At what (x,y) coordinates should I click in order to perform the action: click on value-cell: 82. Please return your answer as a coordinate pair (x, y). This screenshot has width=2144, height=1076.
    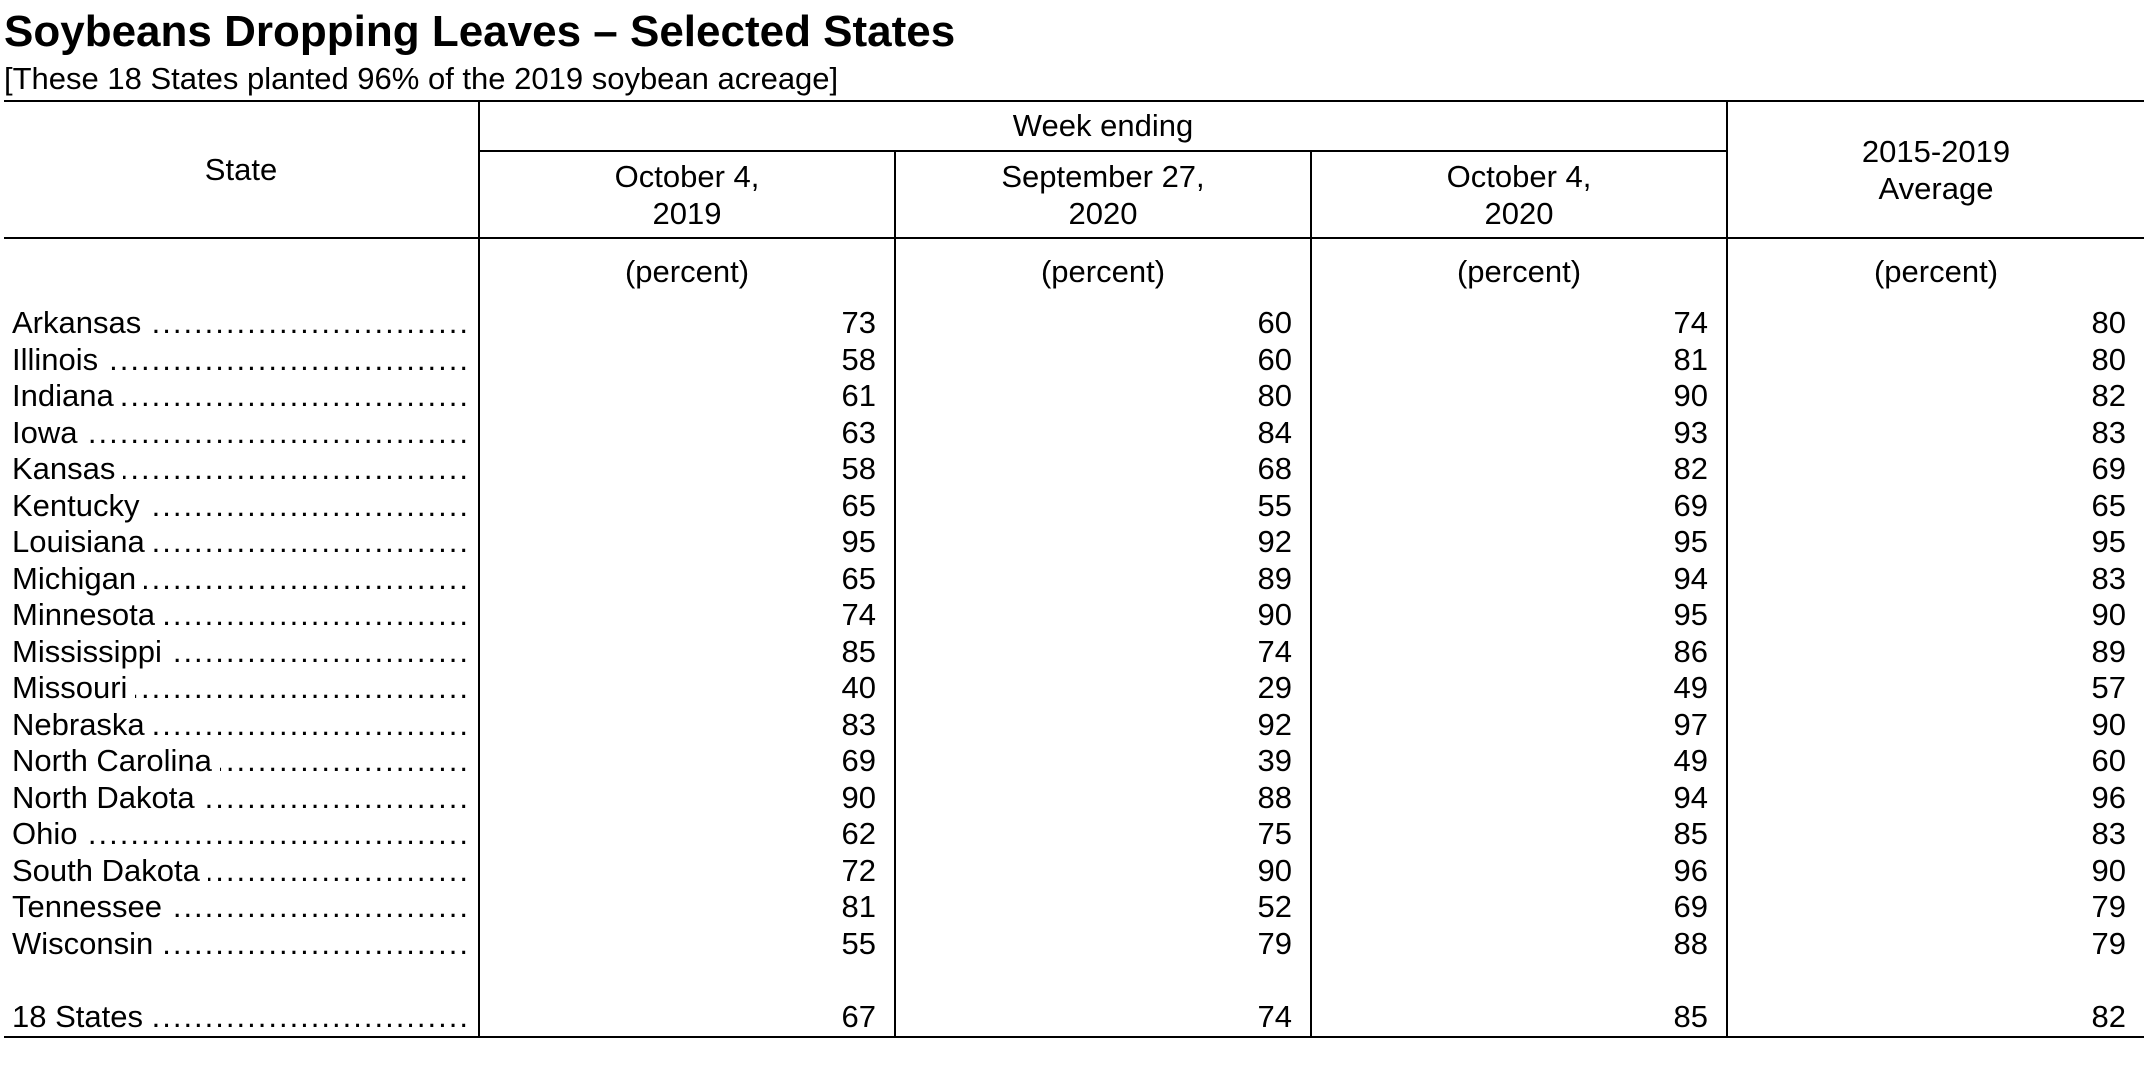
    Looking at the image, I should click on (1518, 469).